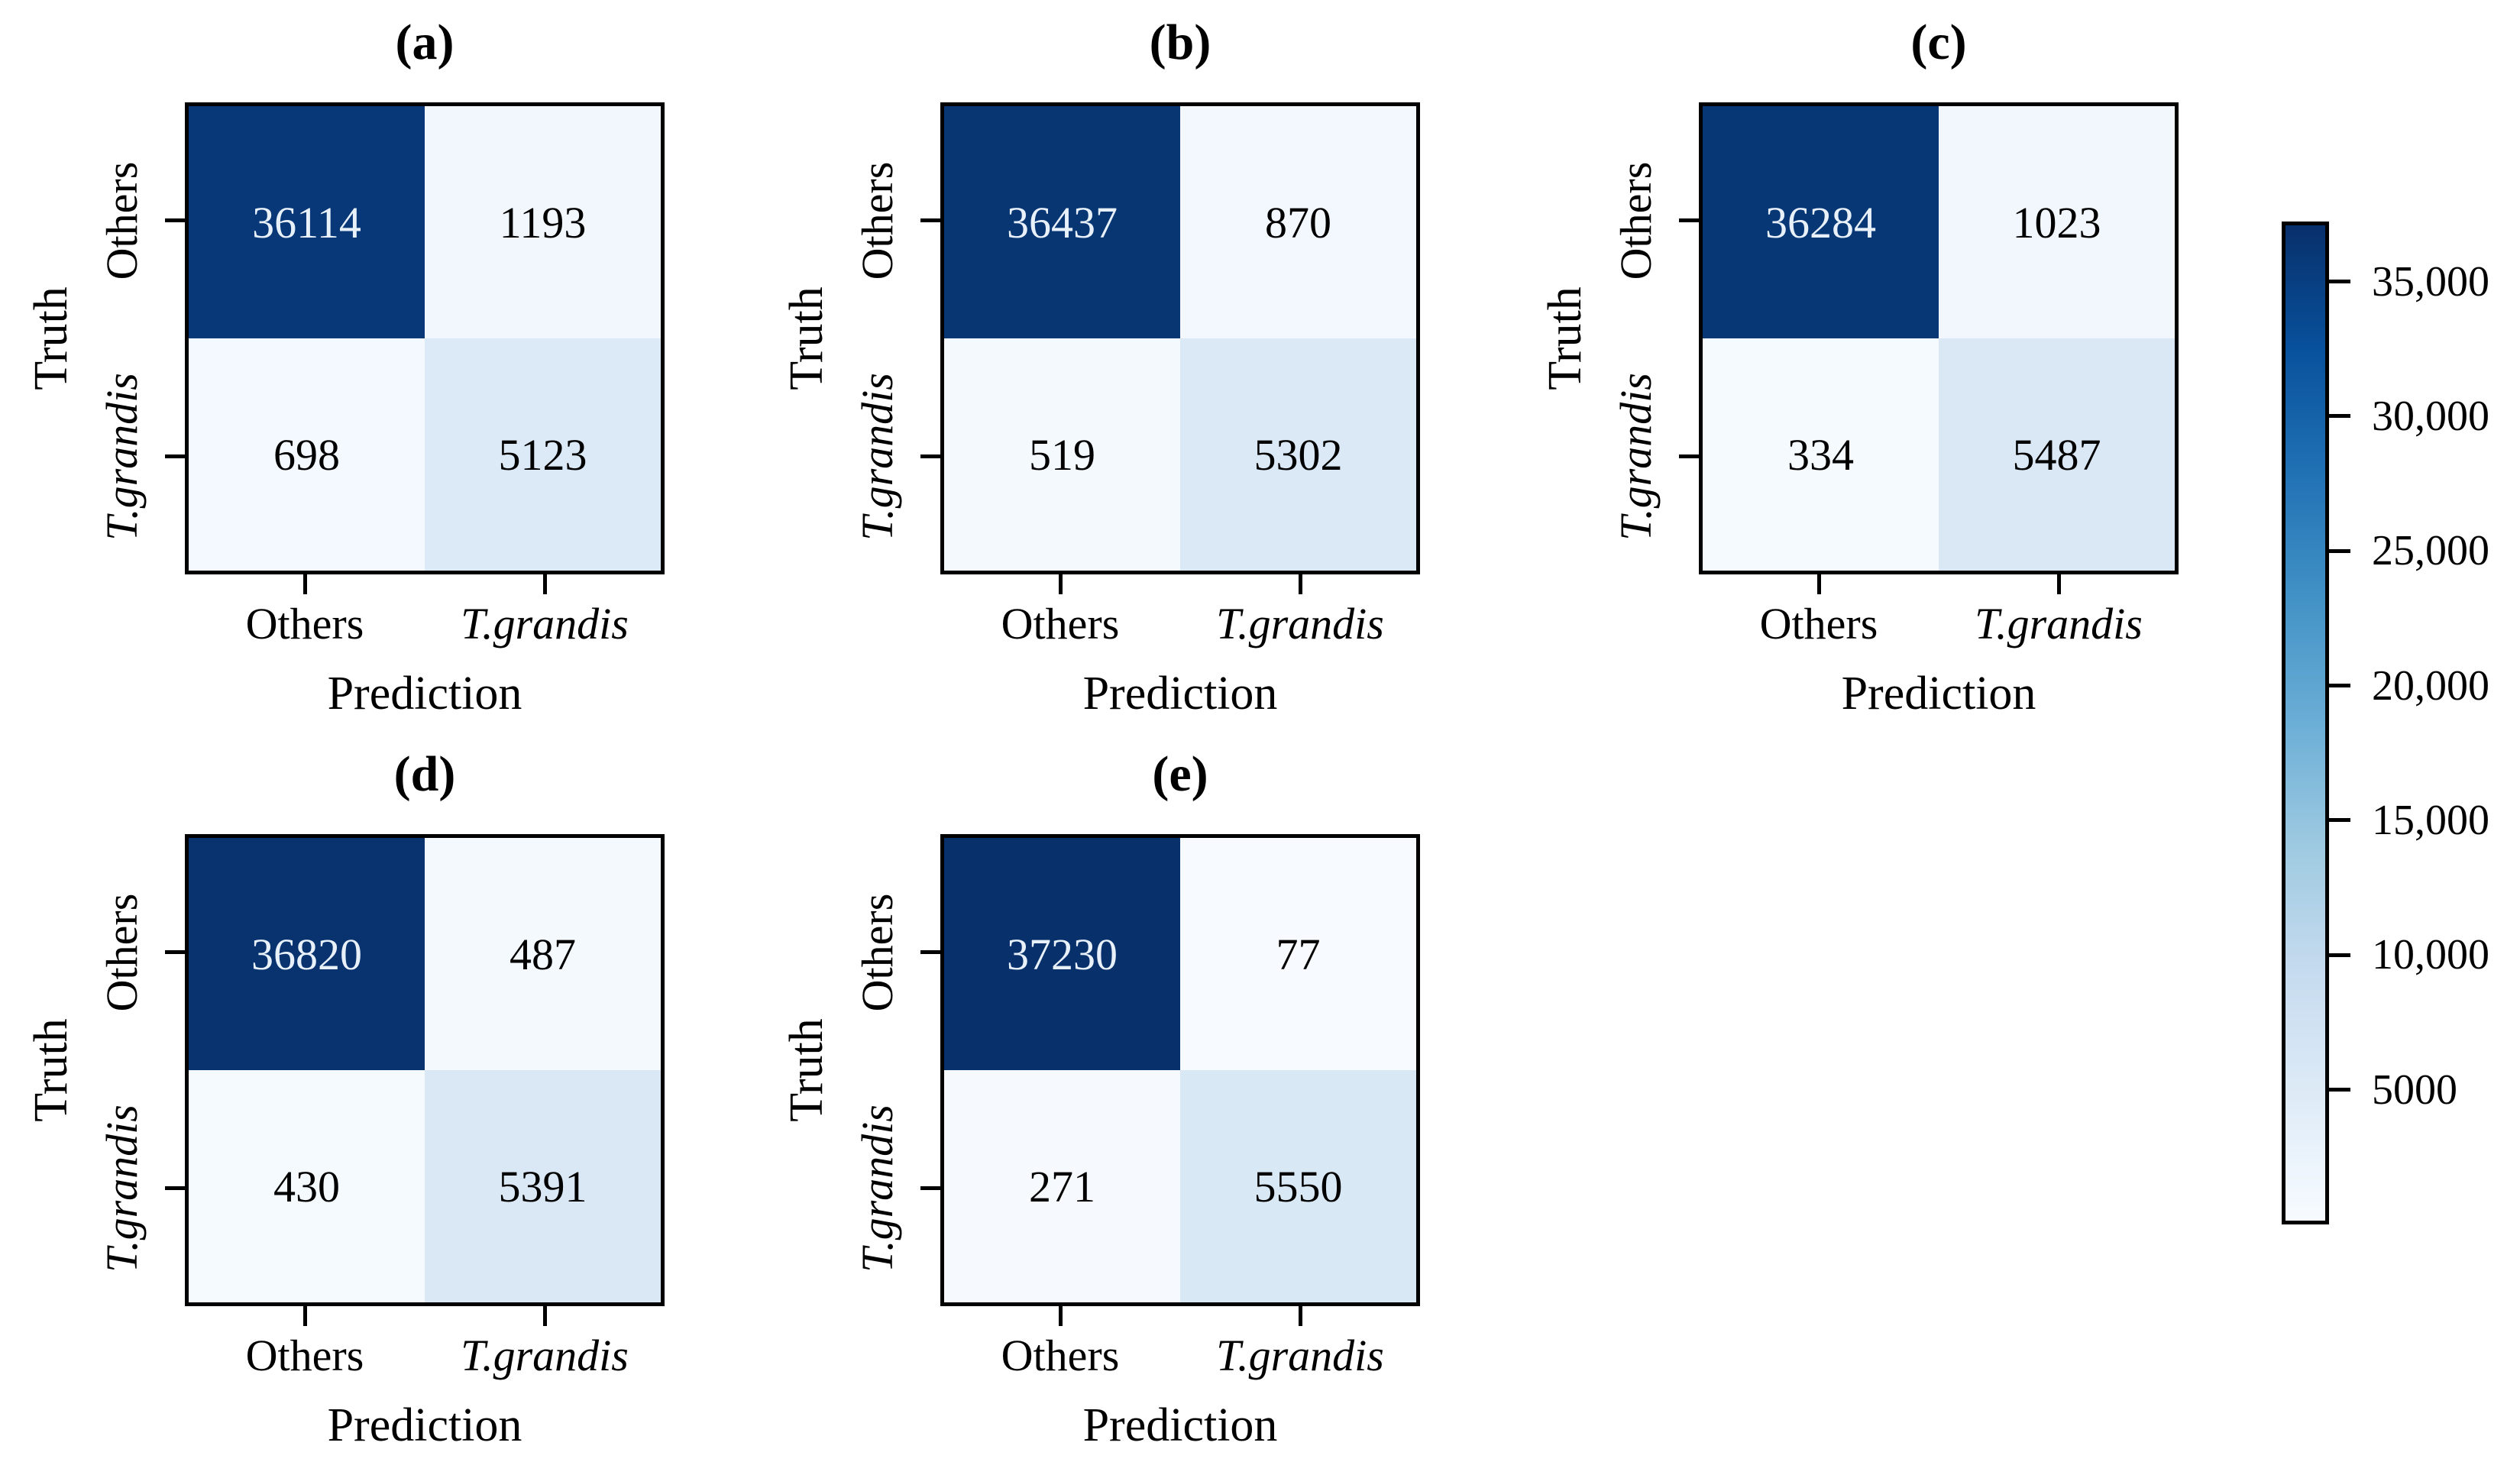  Describe the element at coordinates (2431, 551) in the screenshot. I see `colorbar-tick-label: 25,000` at that location.